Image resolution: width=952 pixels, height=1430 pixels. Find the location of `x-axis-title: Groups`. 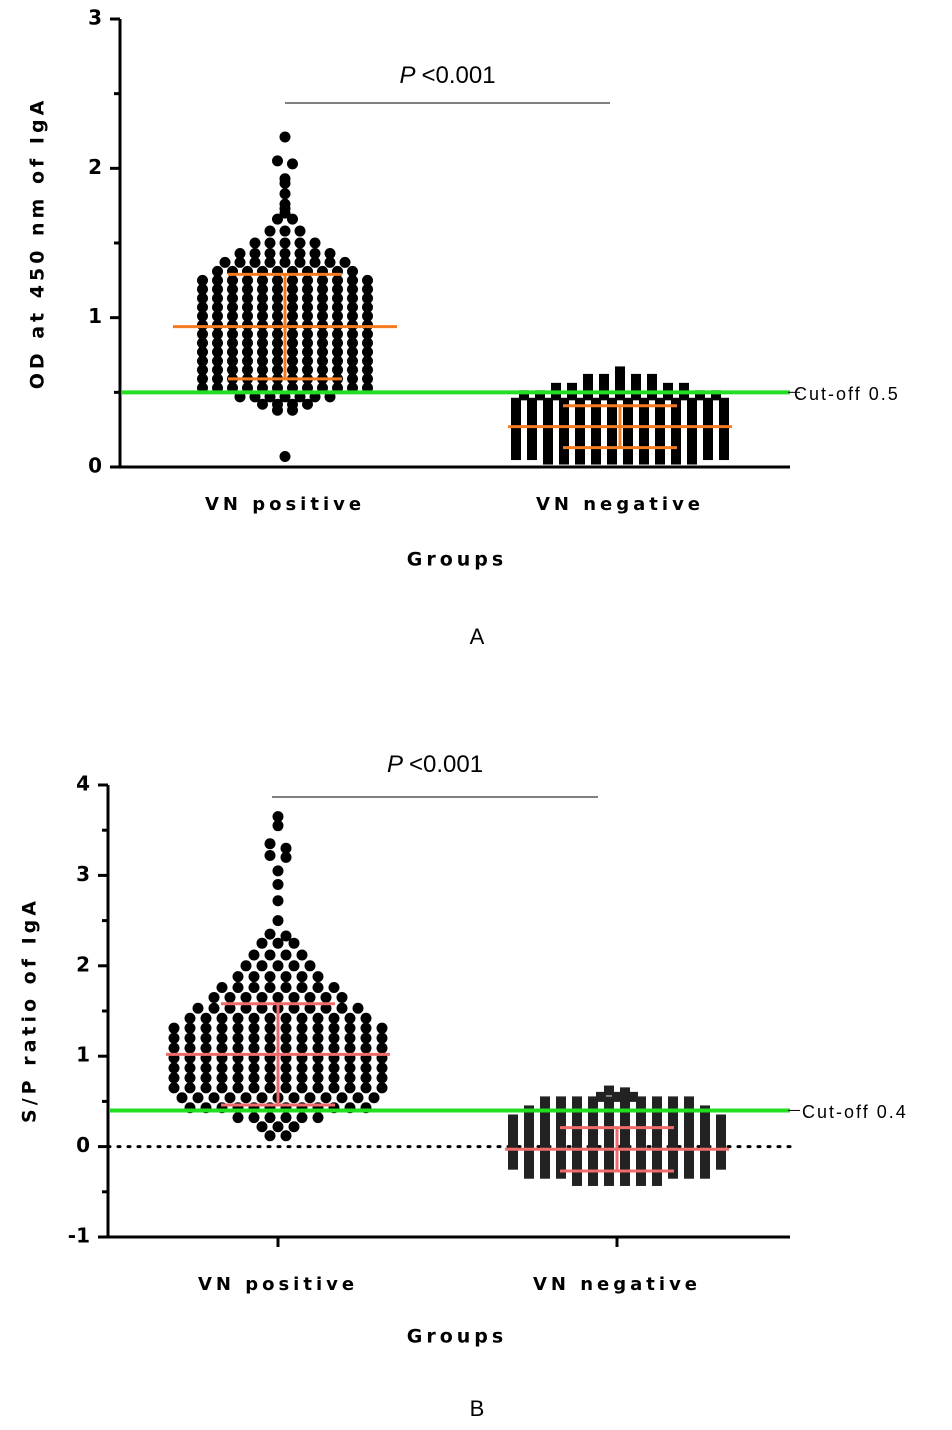

x-axis-title: Groups is located at coordinates (457, 560).